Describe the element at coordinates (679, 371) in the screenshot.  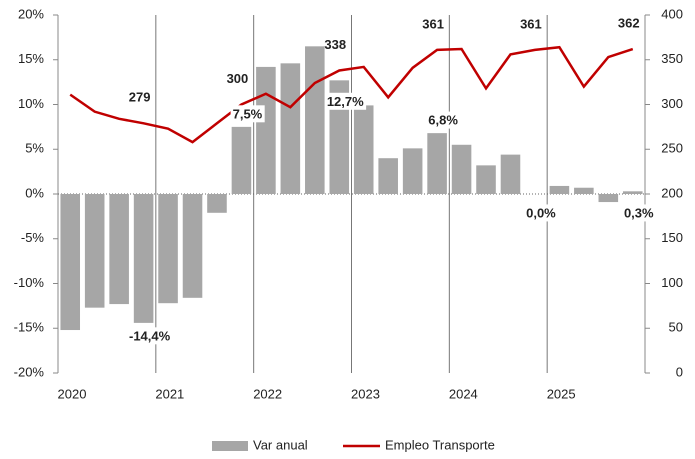
I see `y2-tick-label: 0` at that location.